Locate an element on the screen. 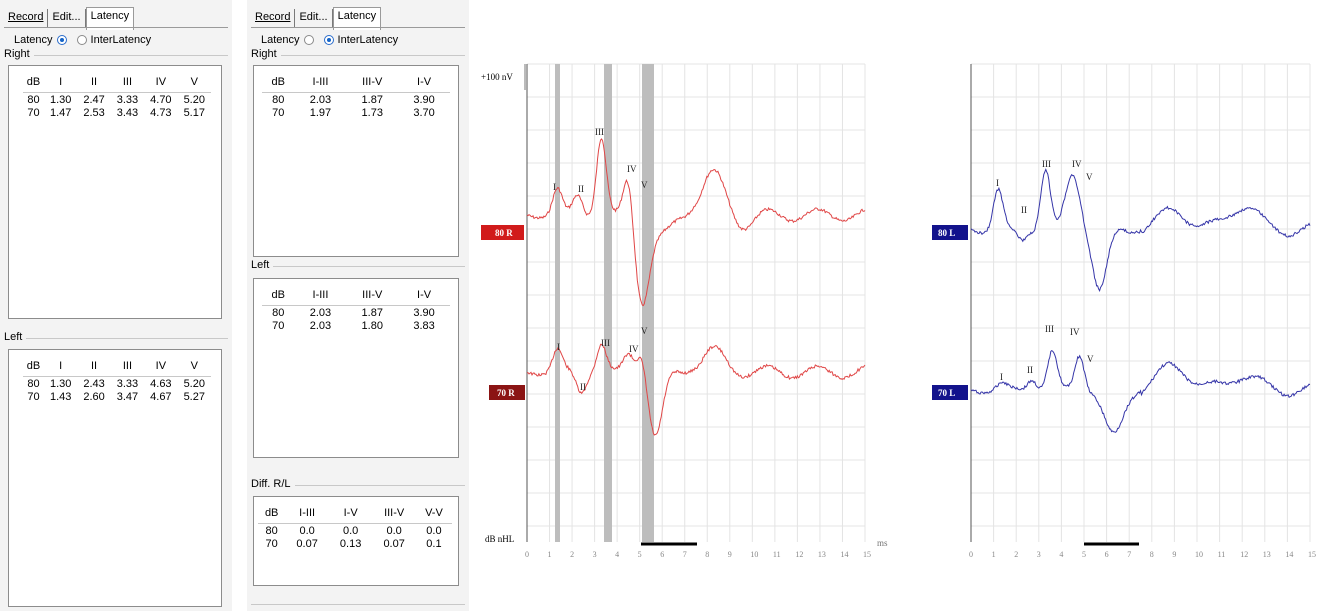 Image resolution: width=1326 pixels, height=611 pixels. x-tick-label: 9 is located at coordinates (1174, 554).